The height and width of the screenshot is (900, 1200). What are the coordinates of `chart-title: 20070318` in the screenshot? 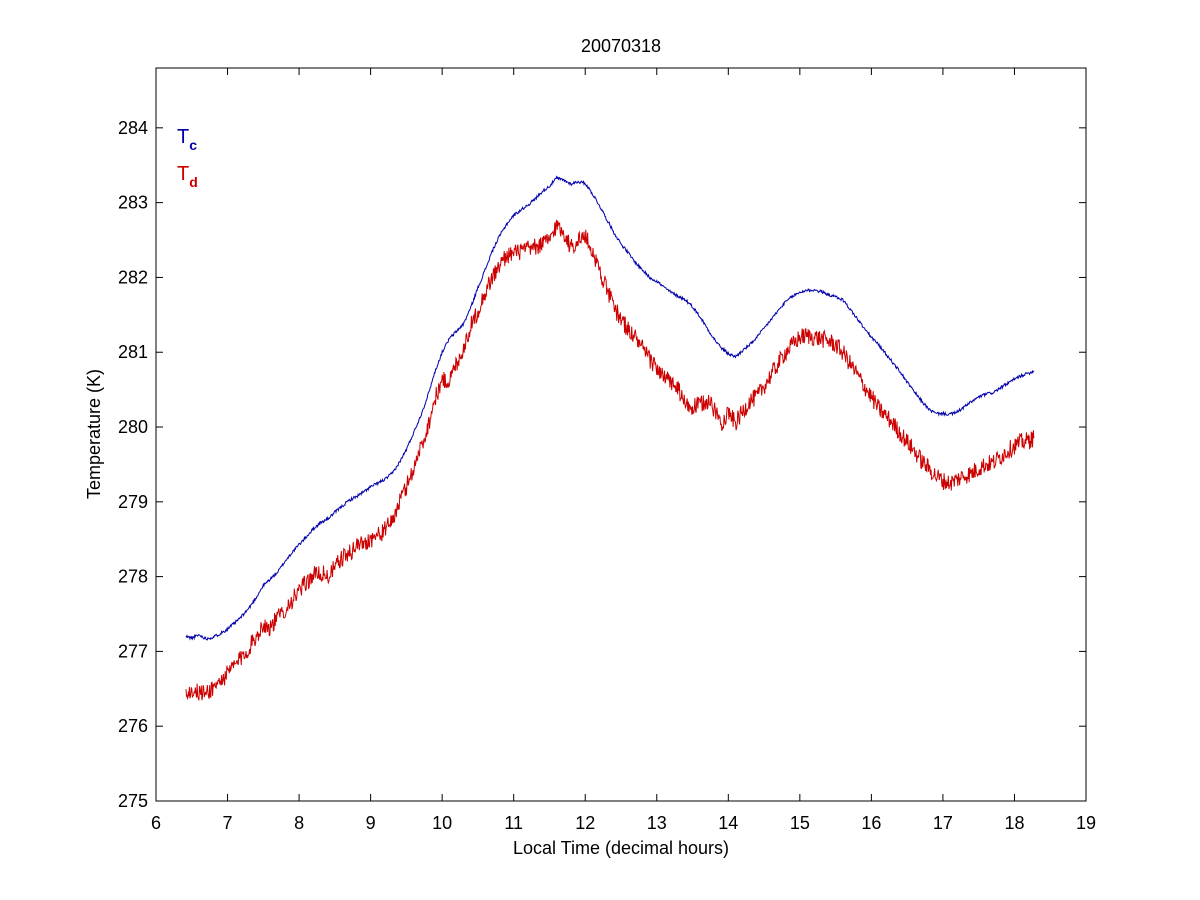 It's located at (621, 46).